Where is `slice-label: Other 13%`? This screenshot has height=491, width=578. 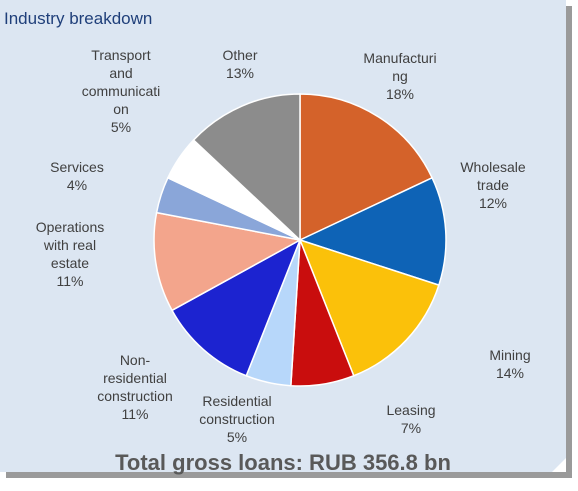
slice-label: Other 13% is located at coordinates (239, 64).